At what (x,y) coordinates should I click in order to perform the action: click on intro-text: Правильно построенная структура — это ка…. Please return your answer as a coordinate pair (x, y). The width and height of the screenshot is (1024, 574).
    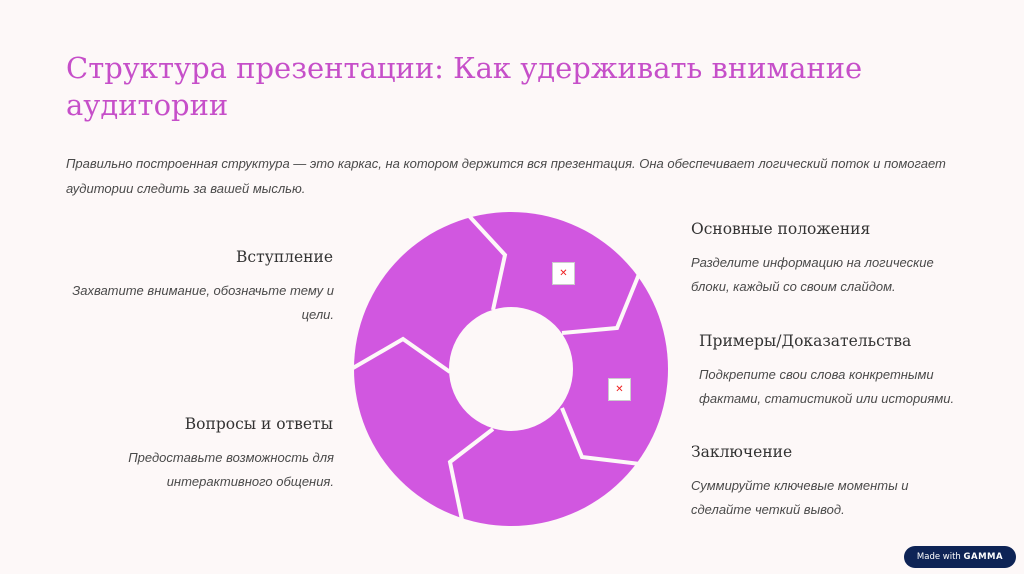
    Looking at the image, I should click on (506, 176).